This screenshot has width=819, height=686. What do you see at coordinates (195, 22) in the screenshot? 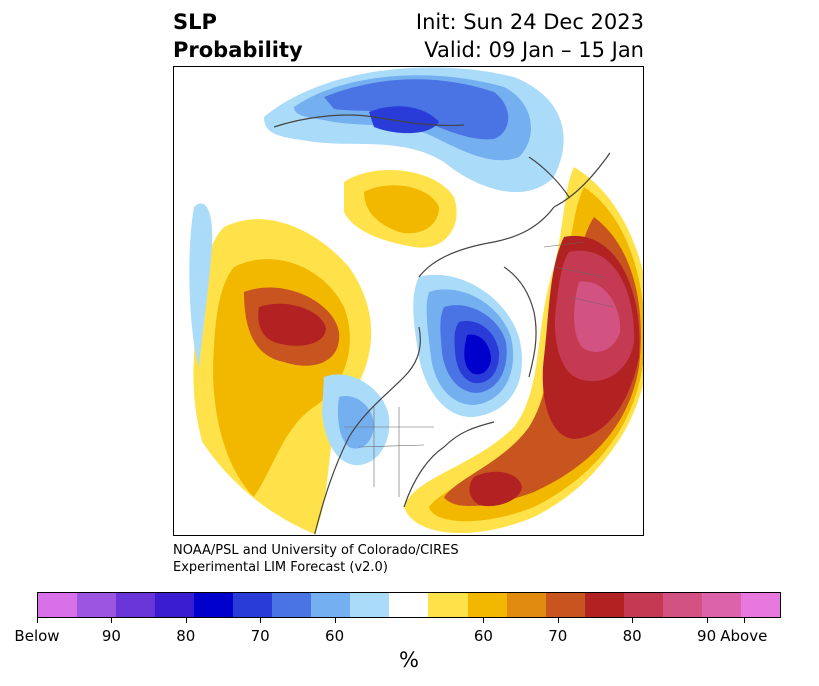
I see `title-variable: SLP` at bounding box center [195, 22].